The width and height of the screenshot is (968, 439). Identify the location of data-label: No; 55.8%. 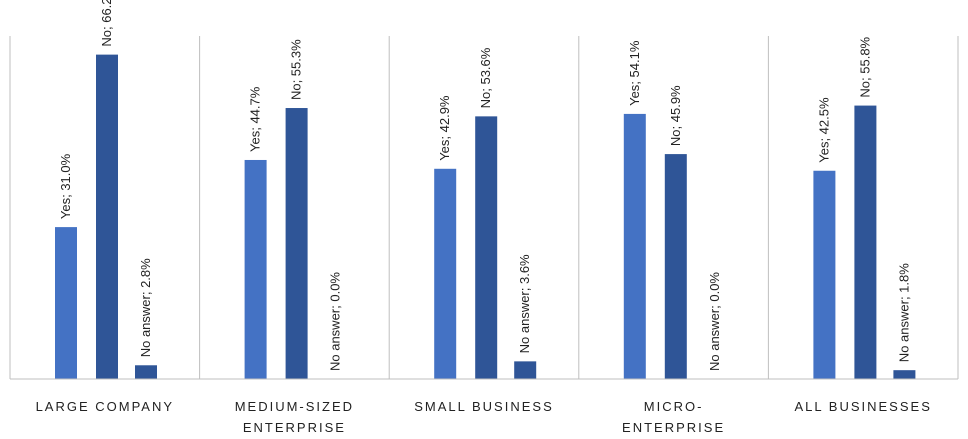
(864, 66).